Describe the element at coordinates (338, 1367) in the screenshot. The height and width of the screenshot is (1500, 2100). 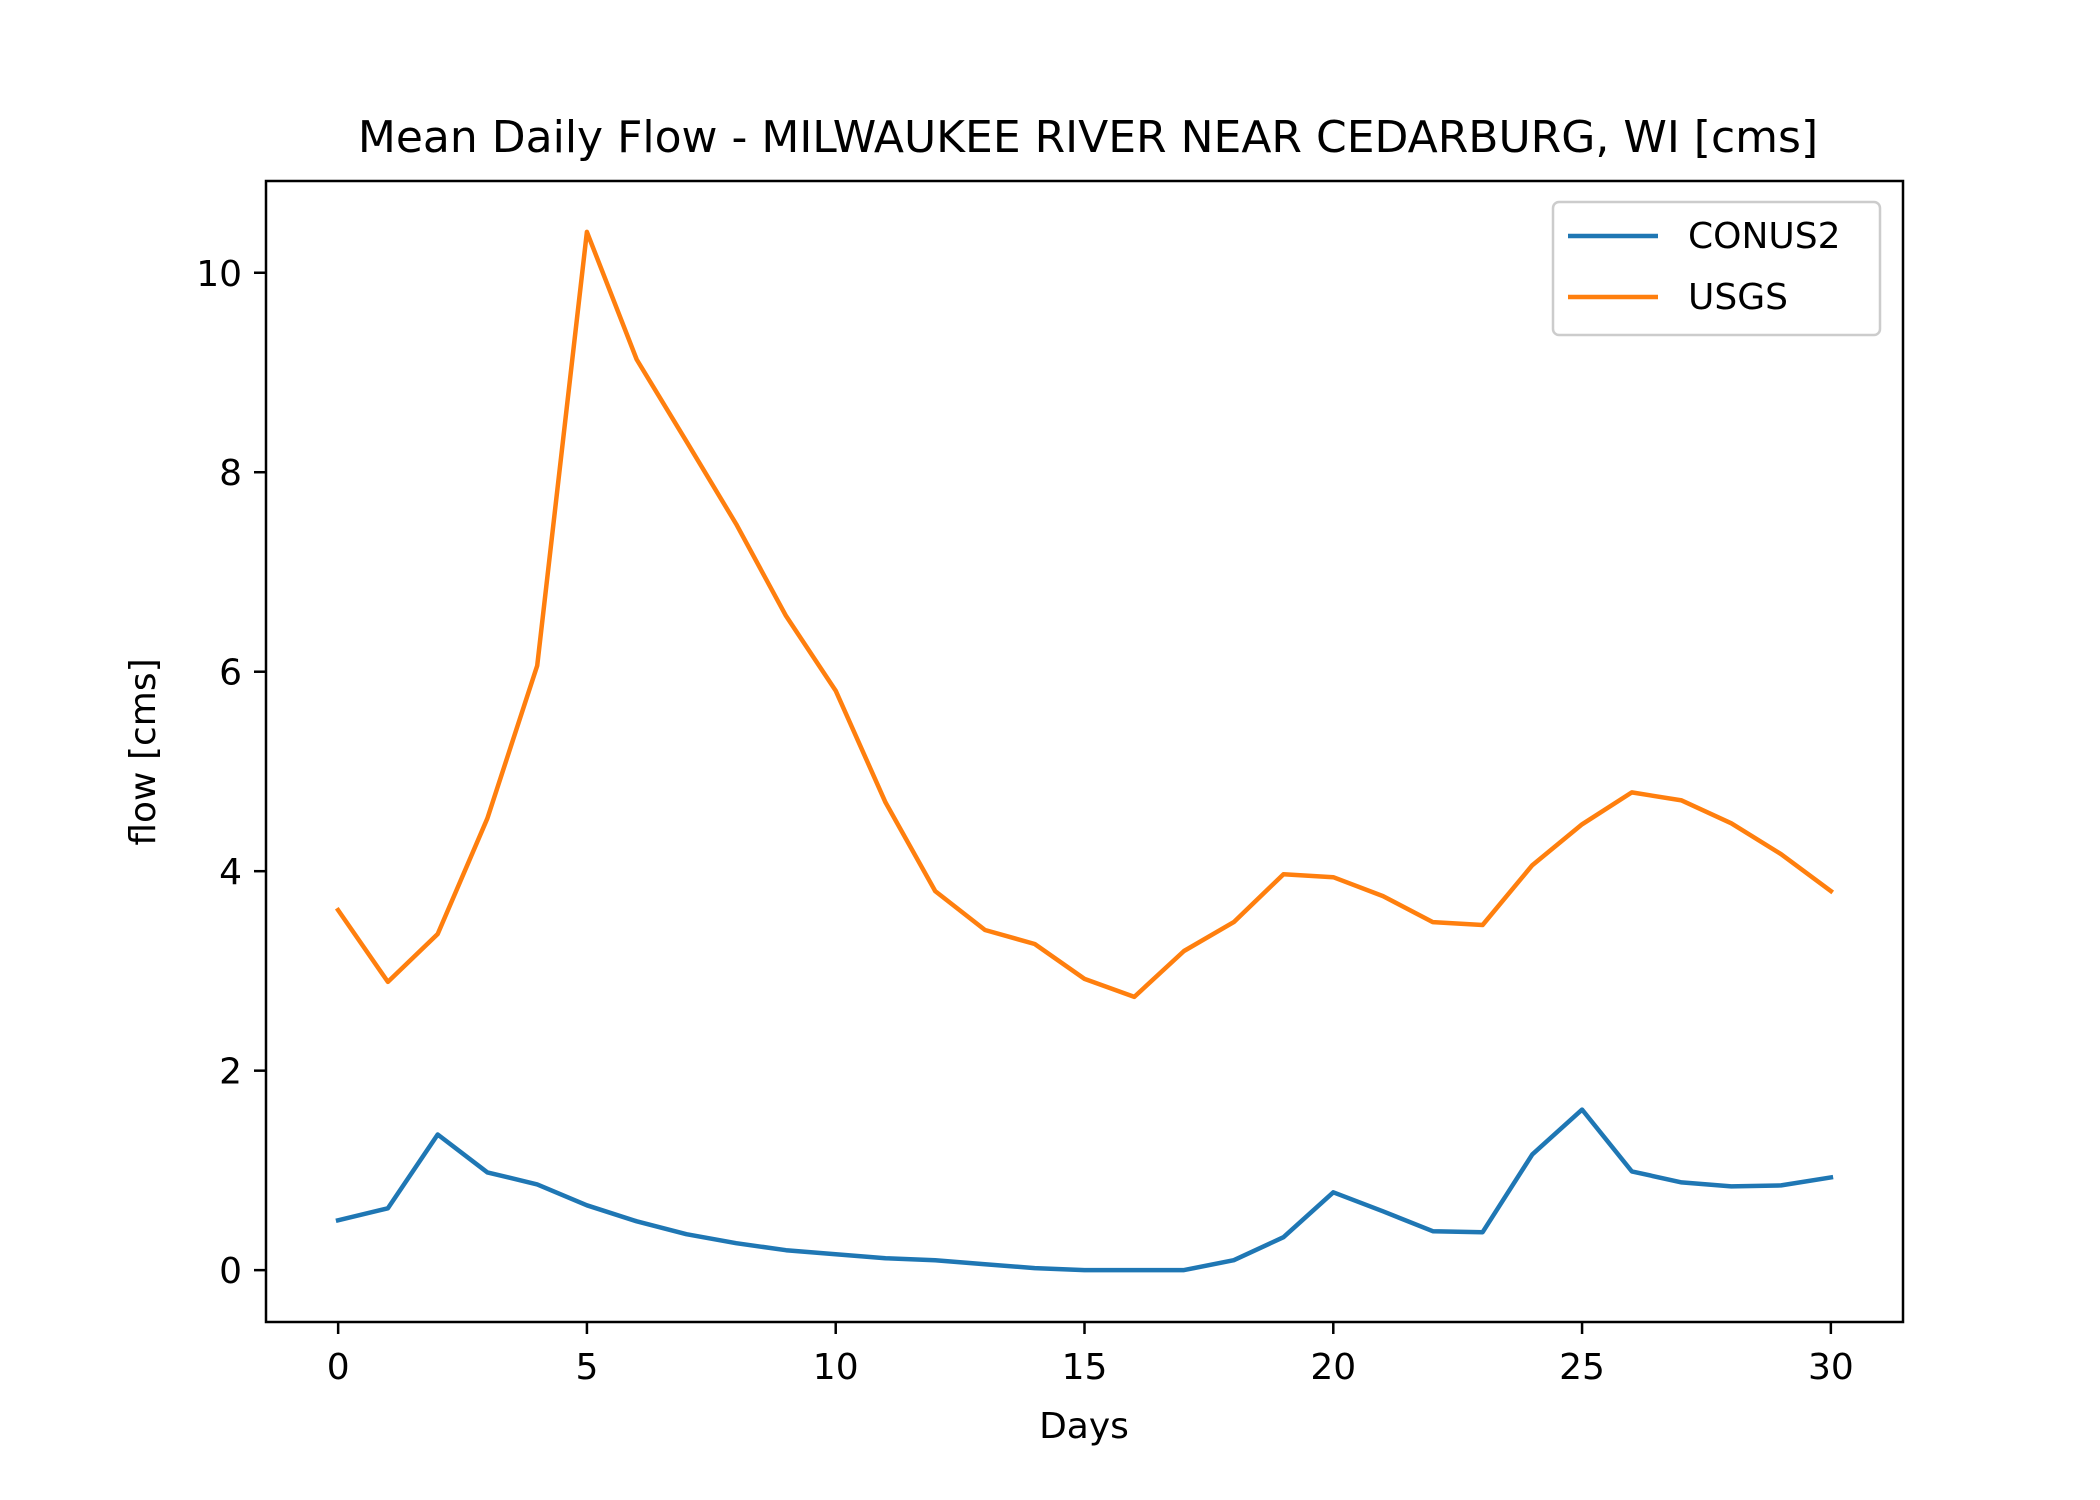
I see `x-tick-label: 0` at that location.